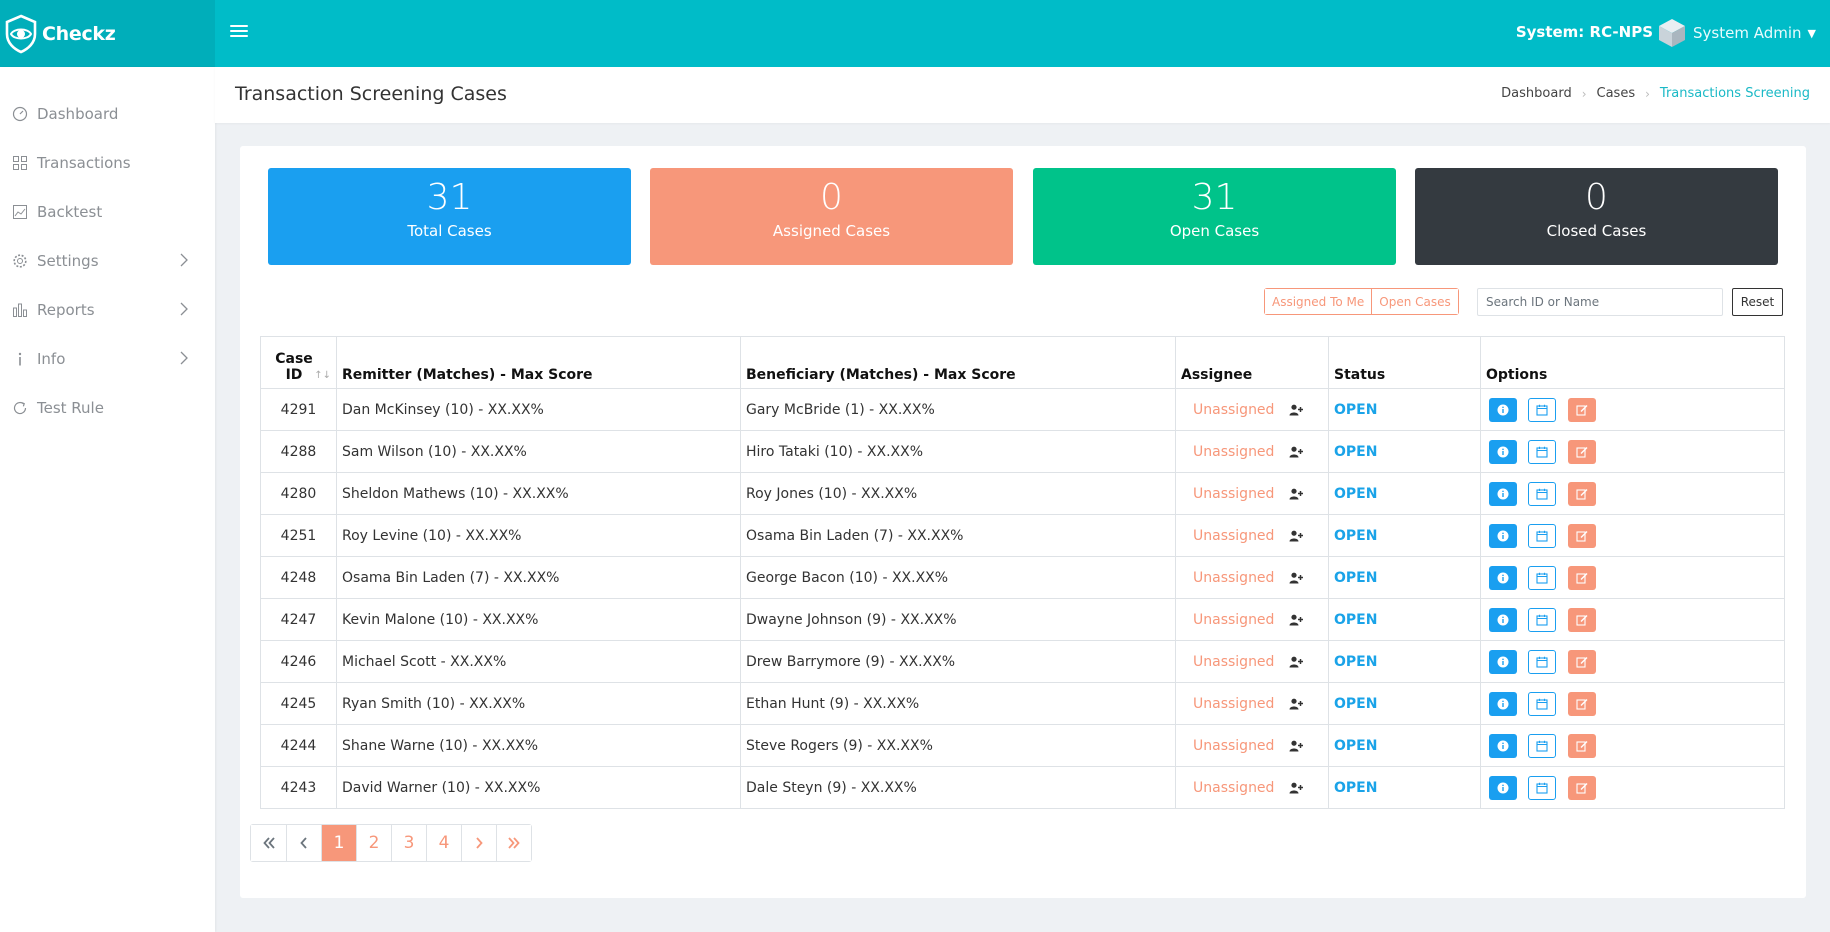 The image size is (1830, 932). What do you see at coordinates (1414, 301) in the screenshot?
I see `open-cases-button: Open Cases` at bounding box center [1414, 301].